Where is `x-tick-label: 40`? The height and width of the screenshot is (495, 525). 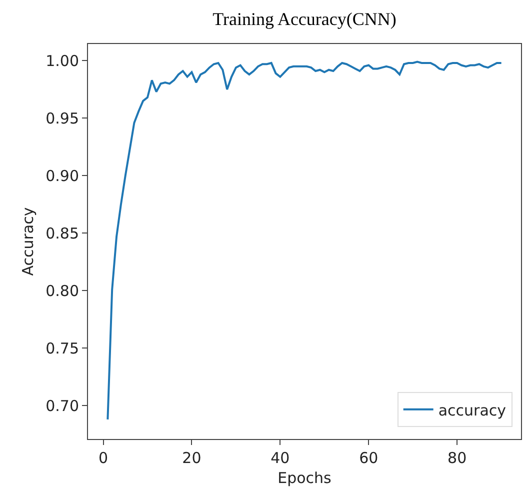 x-tick-label: 40 is located at coordinates (280, 458).